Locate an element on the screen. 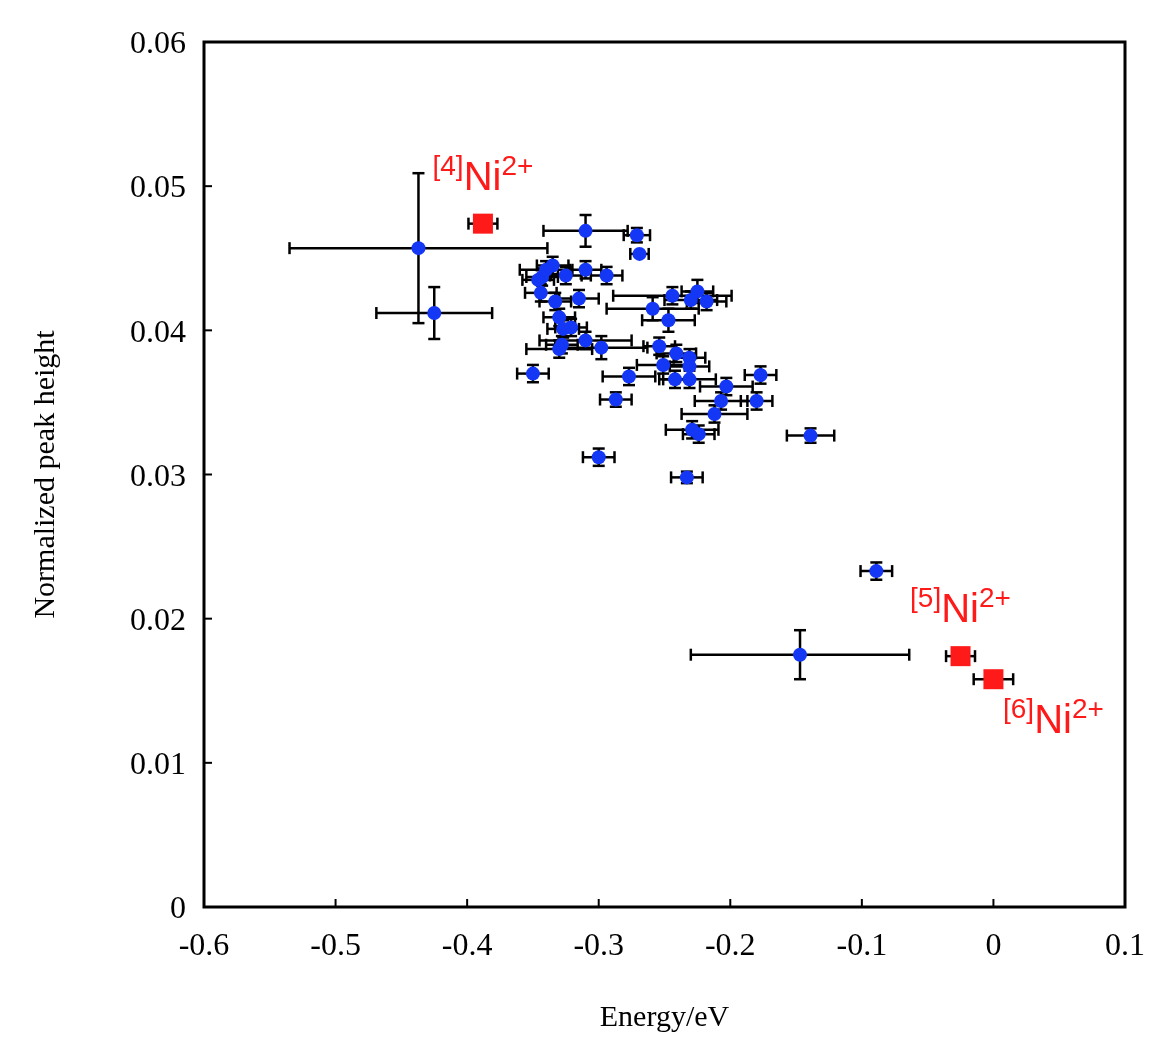  annotation: $^{[6]}$Ni$^{2+}$ is located at coordinates (1053, 717).